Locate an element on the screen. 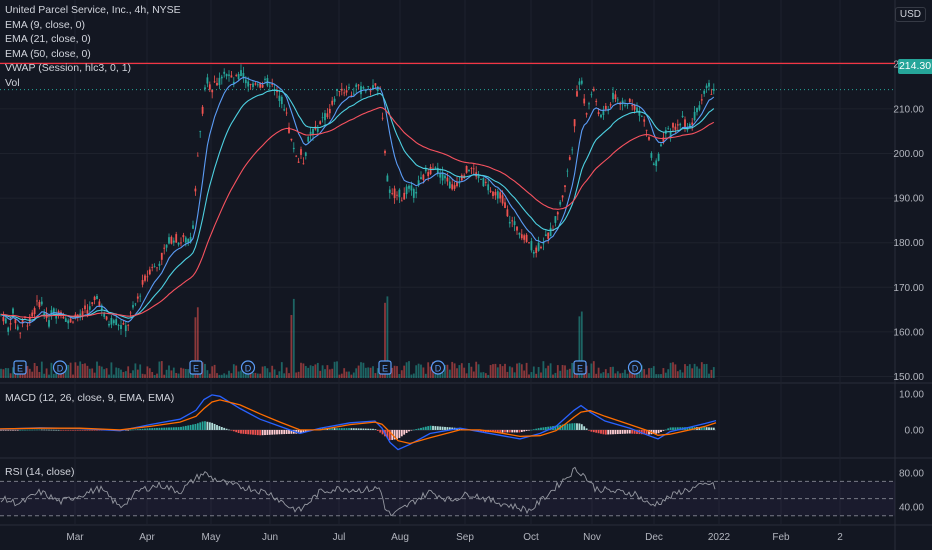  ema9-legend: EMA (9, close, 0) is located at coordinates (45, 24).